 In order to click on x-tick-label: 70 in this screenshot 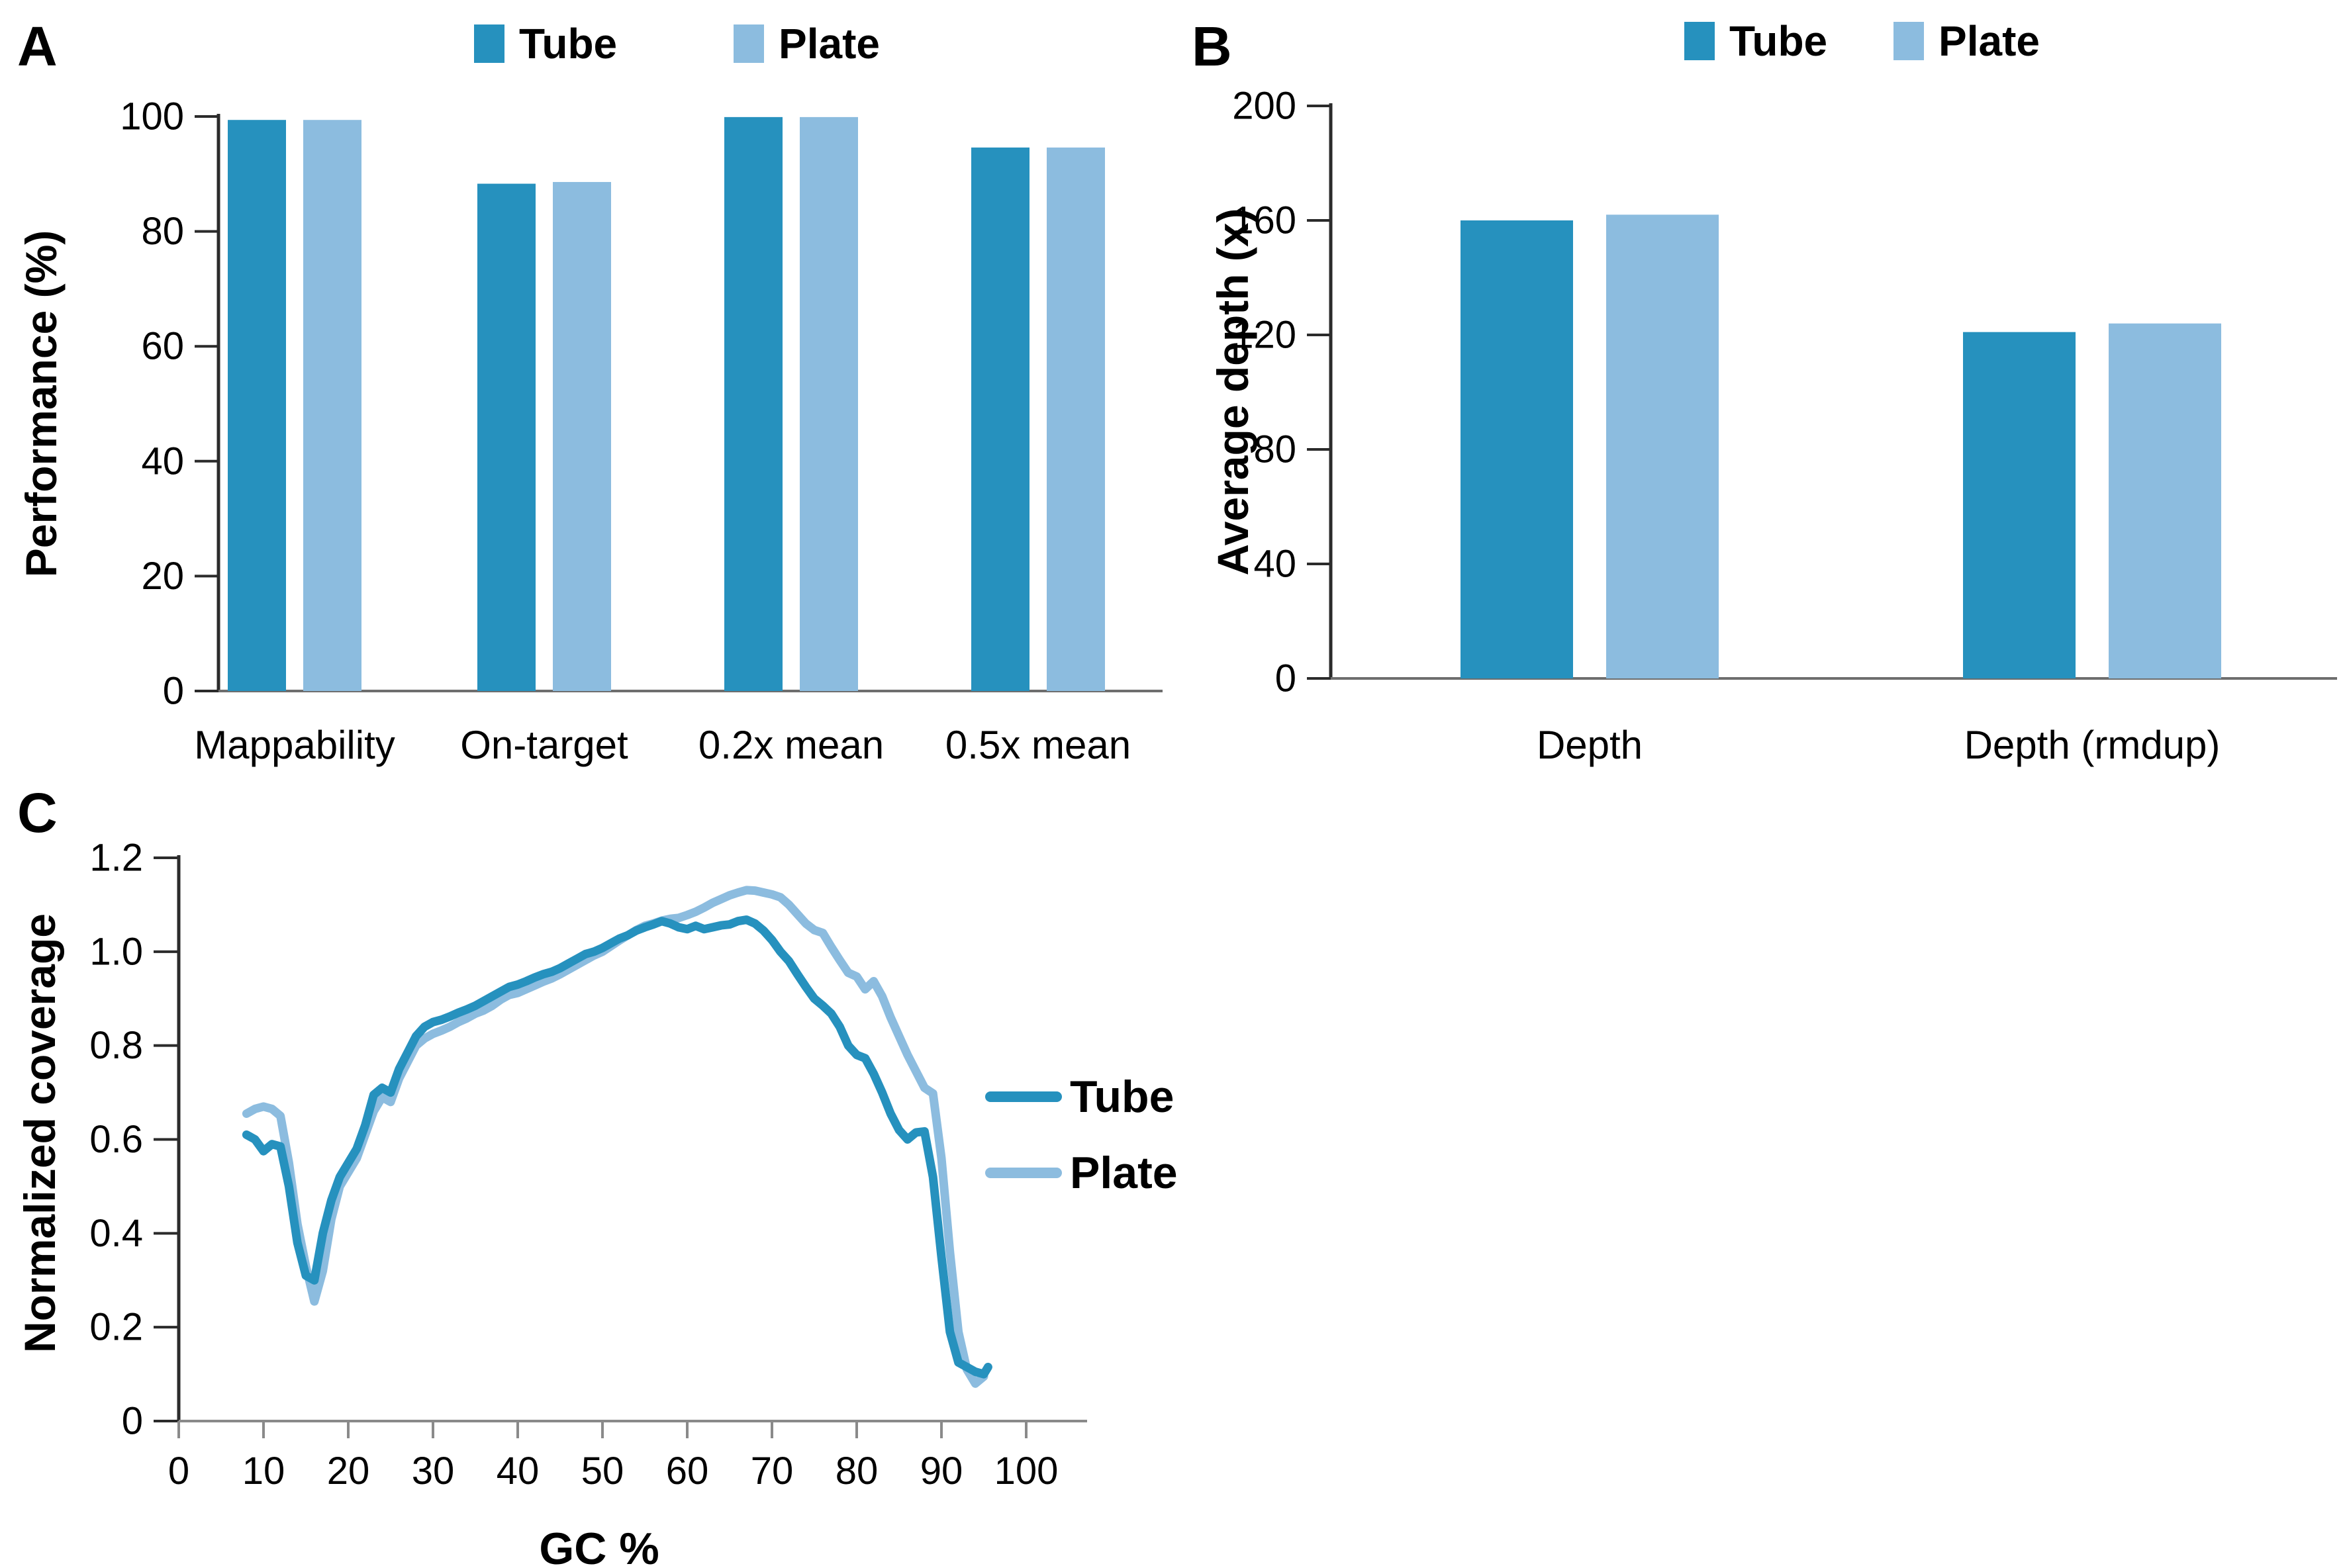, I will do `click(772, 1471)`.